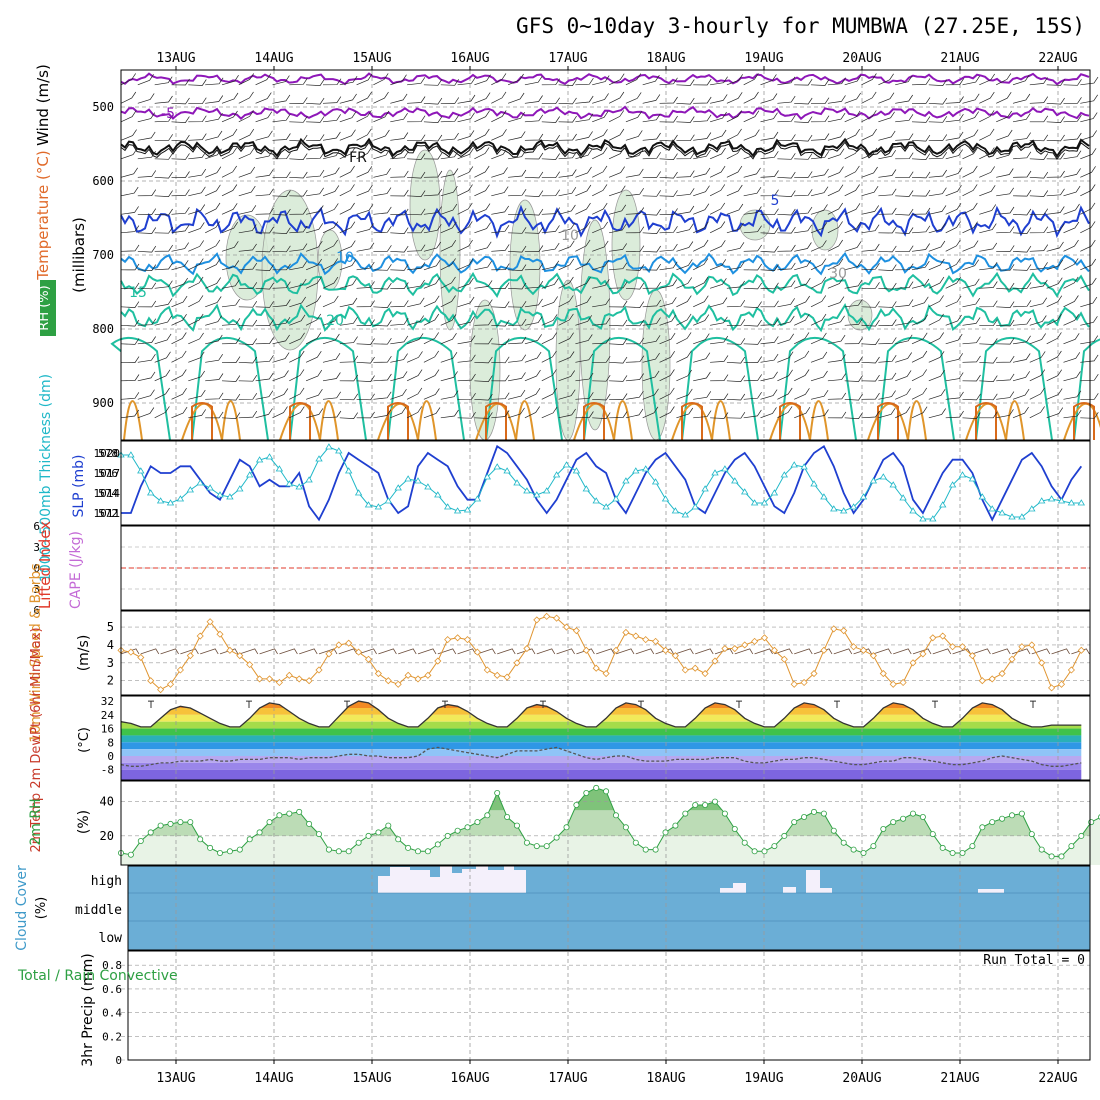 The height and width of the screenshot is (1100, 1100). Describe the element at coordinates (110, 645) in the screenshot. I see `wind-tick: 4` at that location.